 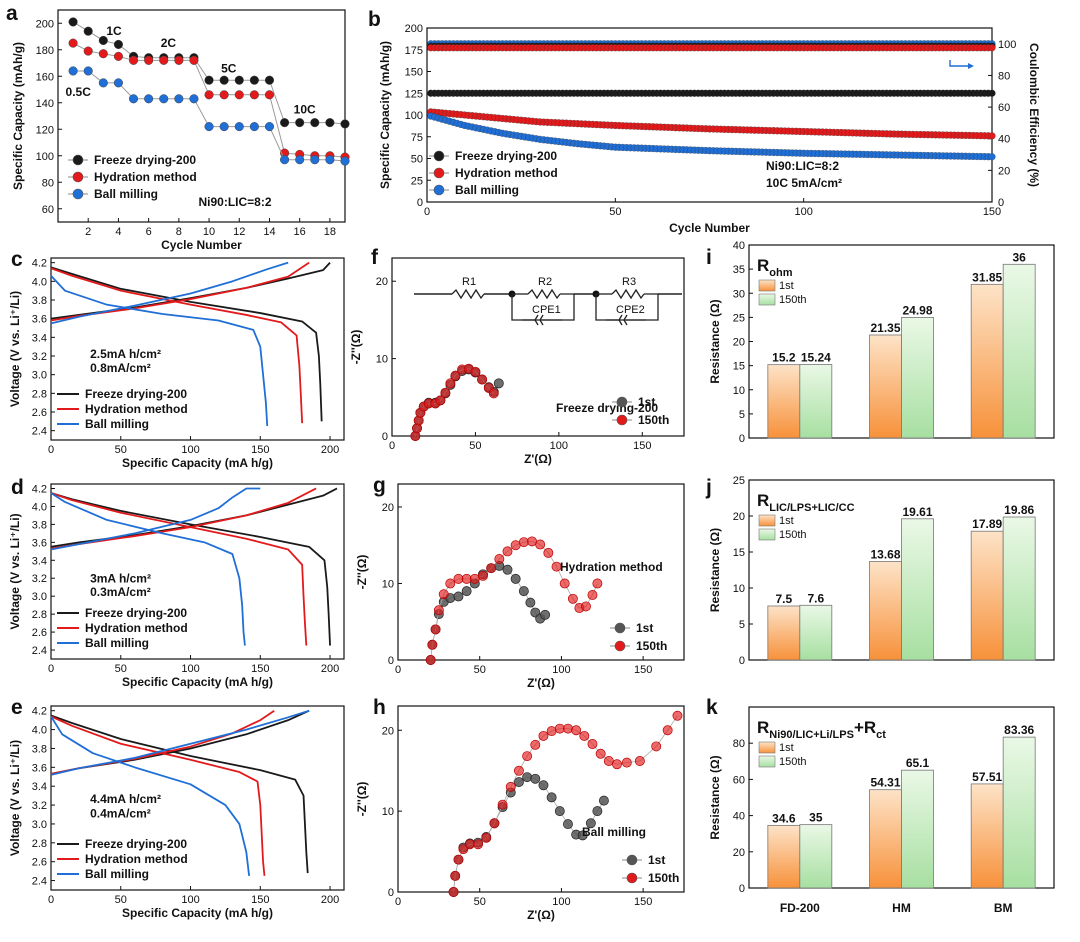 What do you see at coordinates (663, 878) in the screenshot?
I see `legend-item-text: 150th` at bounding box center [663, 878].